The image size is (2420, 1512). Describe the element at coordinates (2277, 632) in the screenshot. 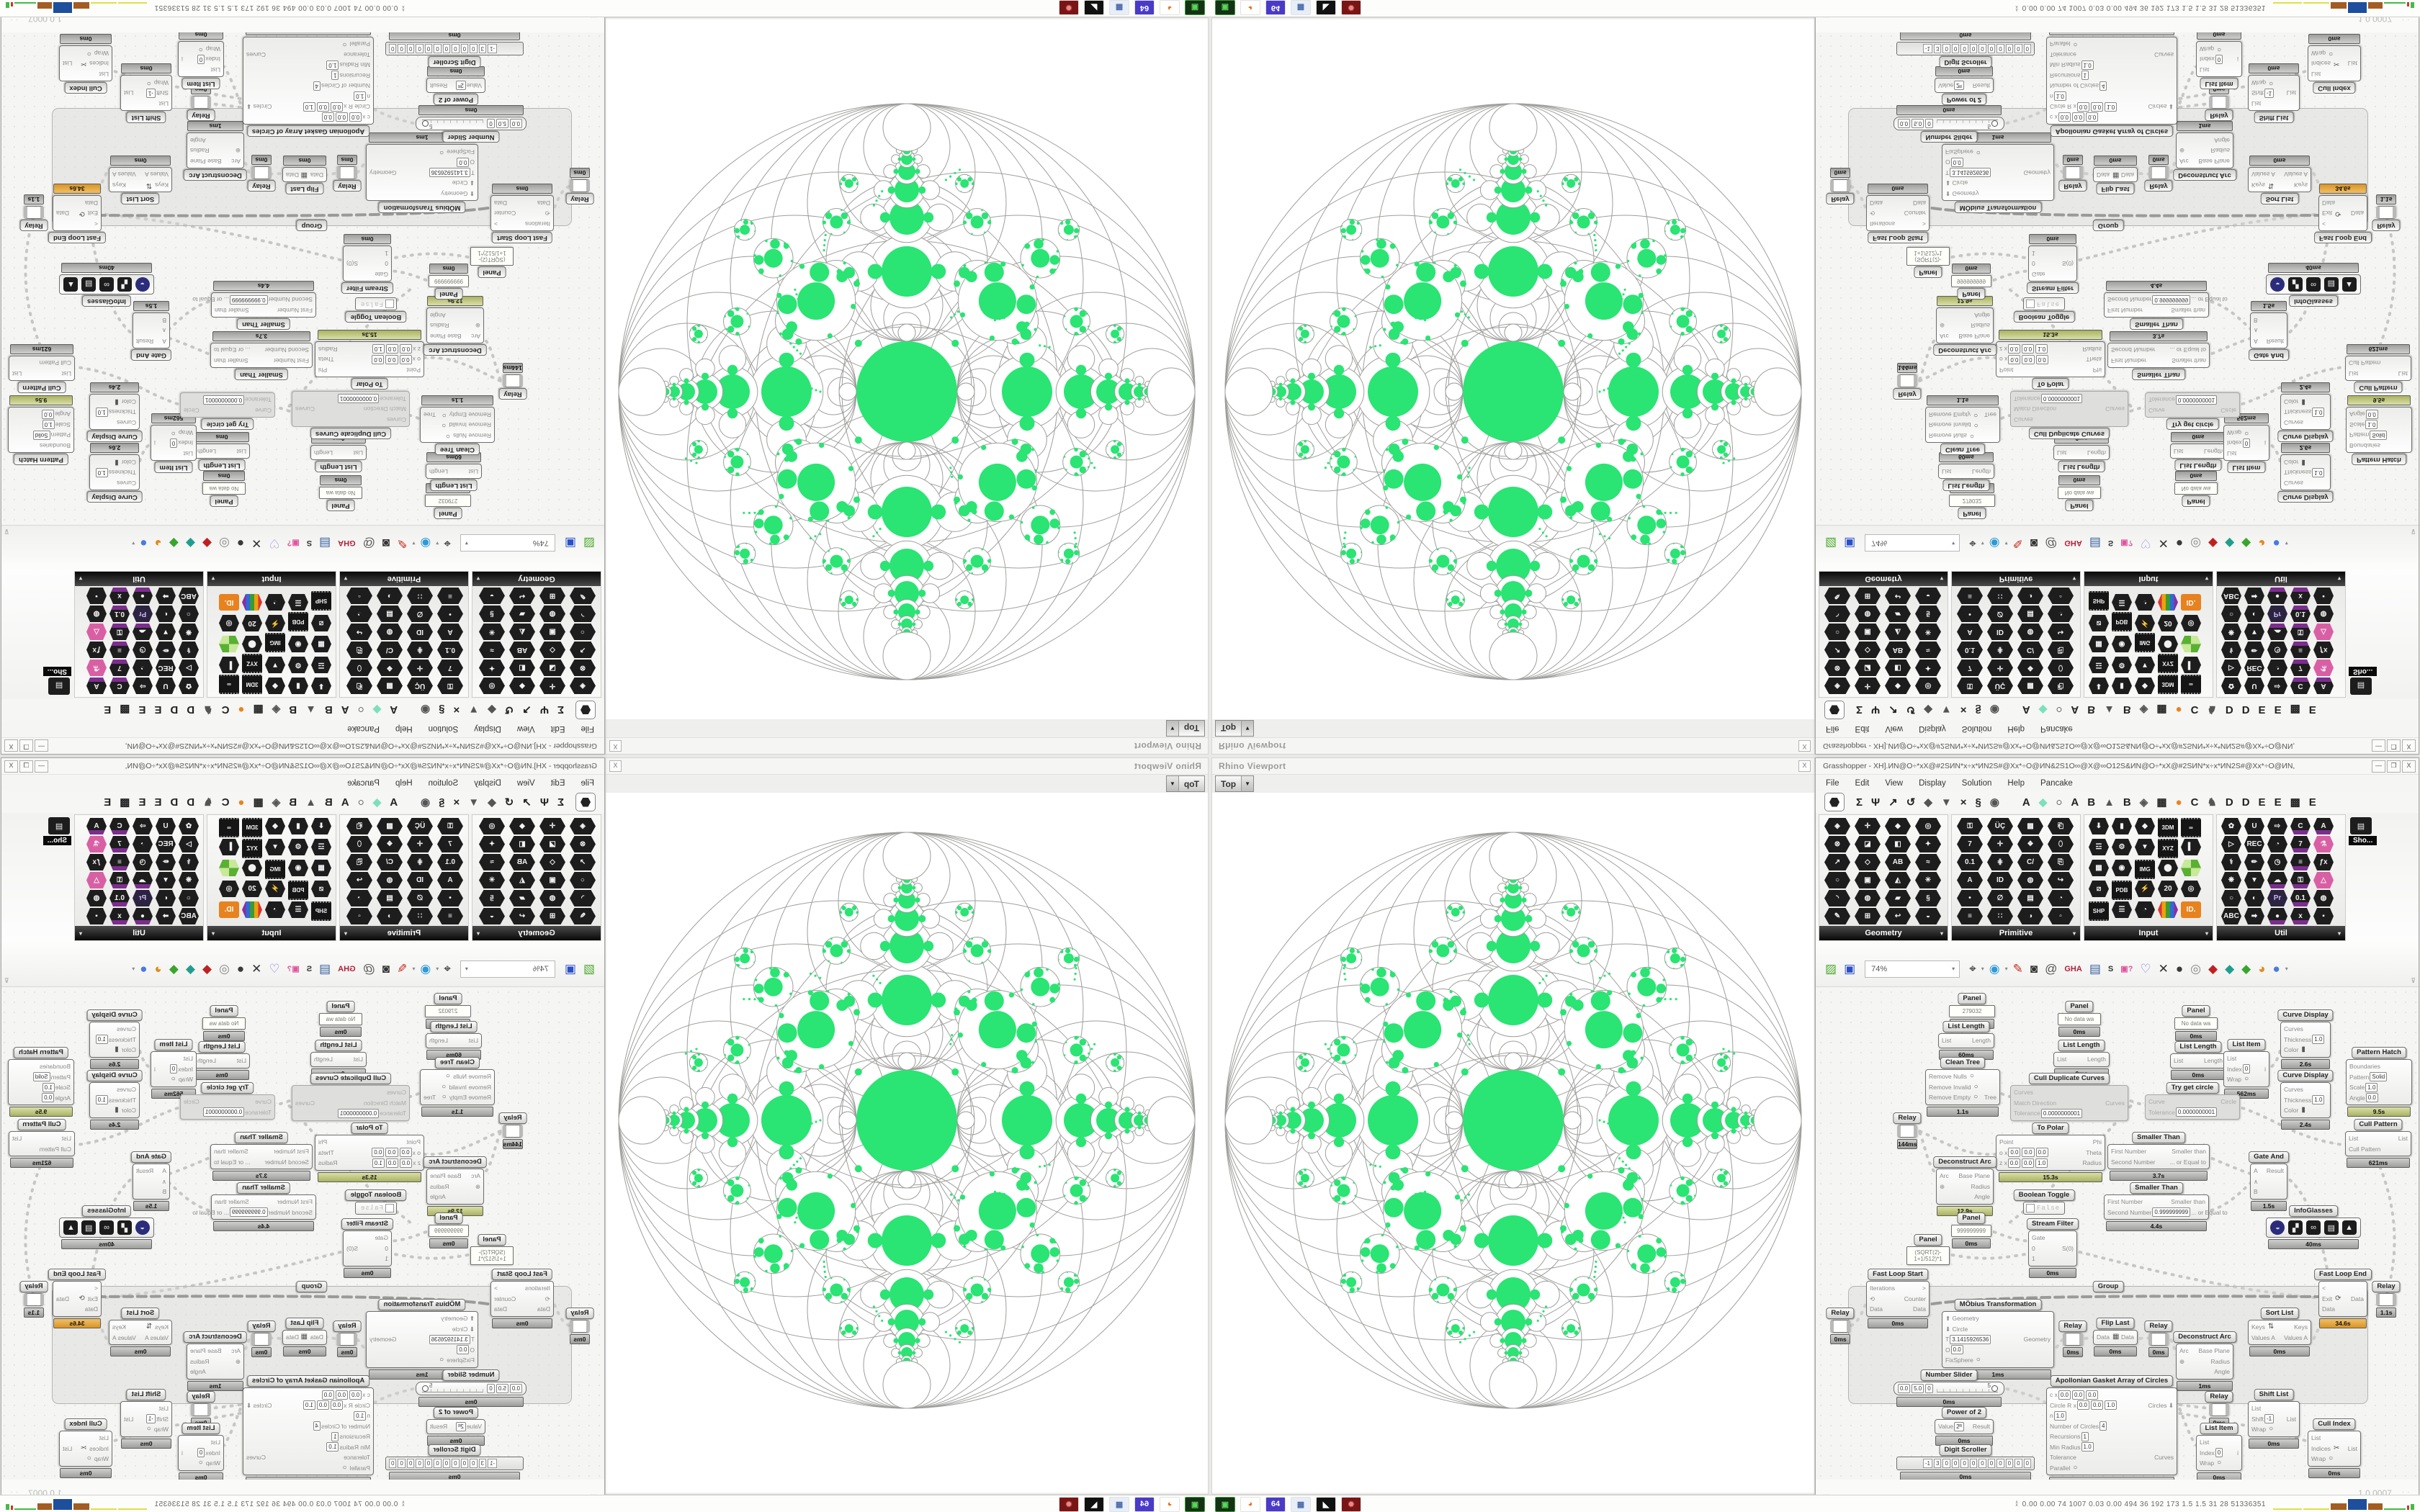

I see `palette-icon: ☁` at that location.